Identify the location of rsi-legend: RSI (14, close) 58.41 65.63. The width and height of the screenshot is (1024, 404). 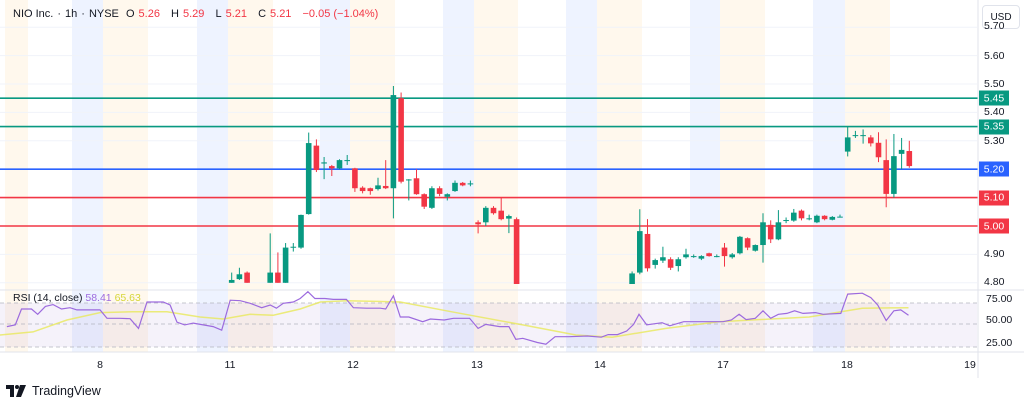
(77, 298).